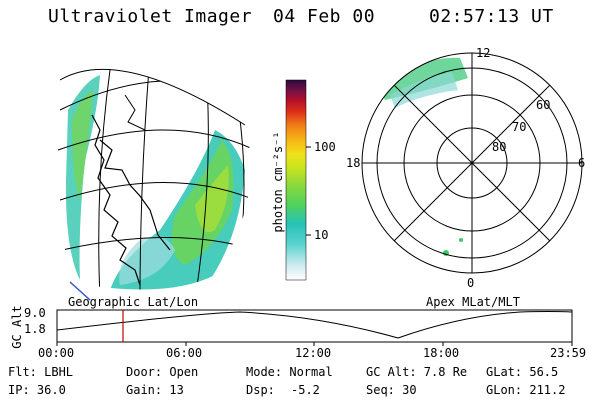 This screenshot has height=400, width=600. I want to click on glon-status: GLon: 211.2, so click(526, 390).